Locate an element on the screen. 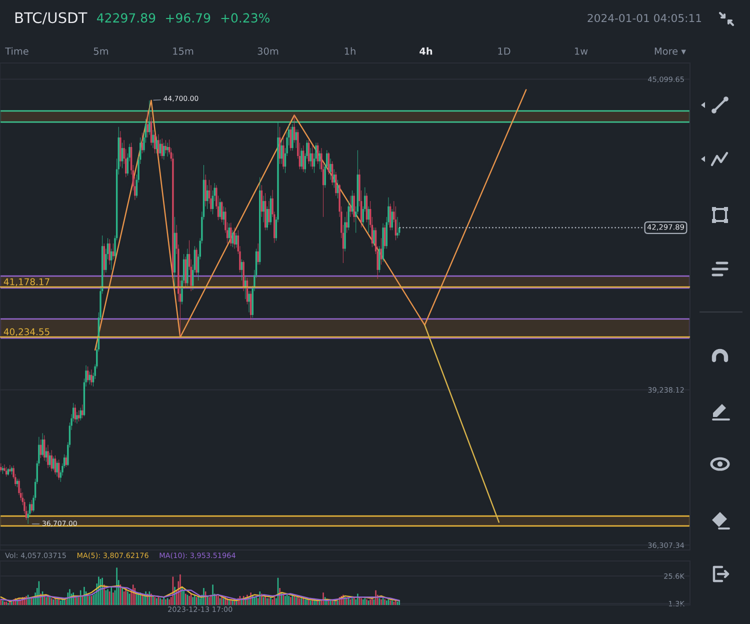 Image resolution: width=750 pixels, height=624 pixels. text: Time is located at coordinates (16, 51).